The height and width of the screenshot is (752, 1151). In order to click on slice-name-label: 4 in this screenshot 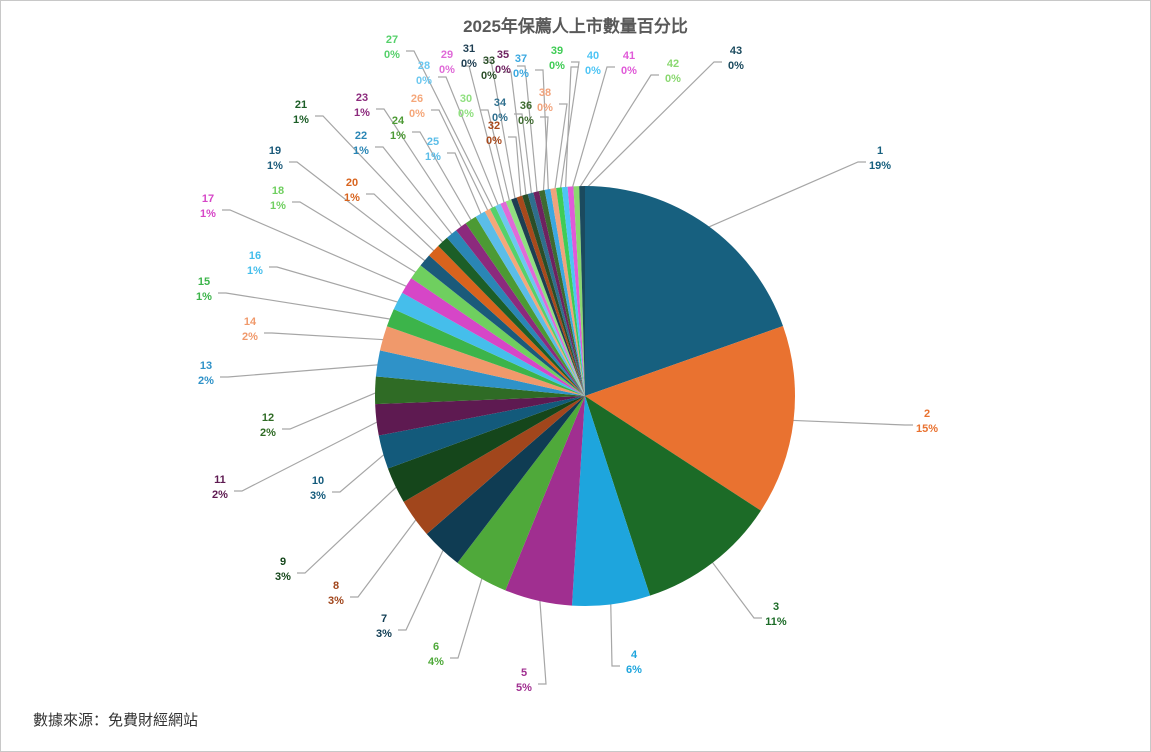, I will do `click(634, 655)`.